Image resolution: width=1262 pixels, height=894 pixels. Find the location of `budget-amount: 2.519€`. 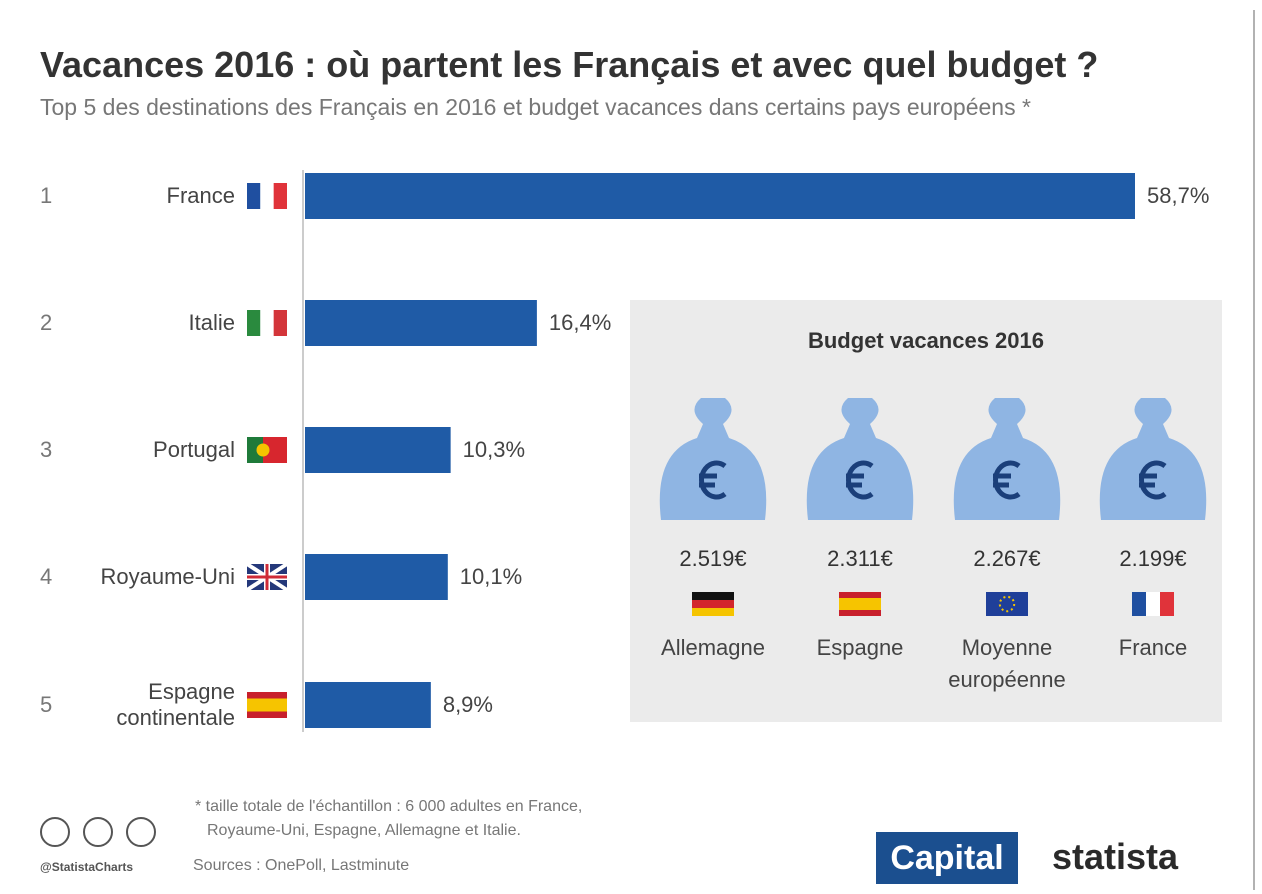

budget-amount: 2.519€ is located at coordinates (713, 558).